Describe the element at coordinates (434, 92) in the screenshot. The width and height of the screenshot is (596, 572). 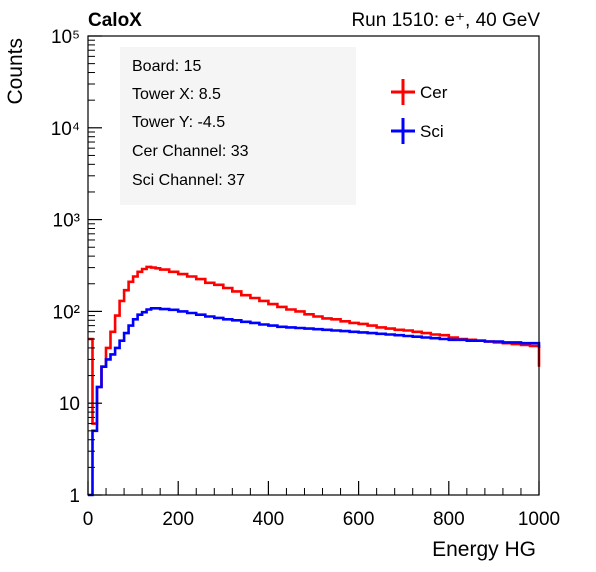
I see `legend-cer-label: Cer` at that location.